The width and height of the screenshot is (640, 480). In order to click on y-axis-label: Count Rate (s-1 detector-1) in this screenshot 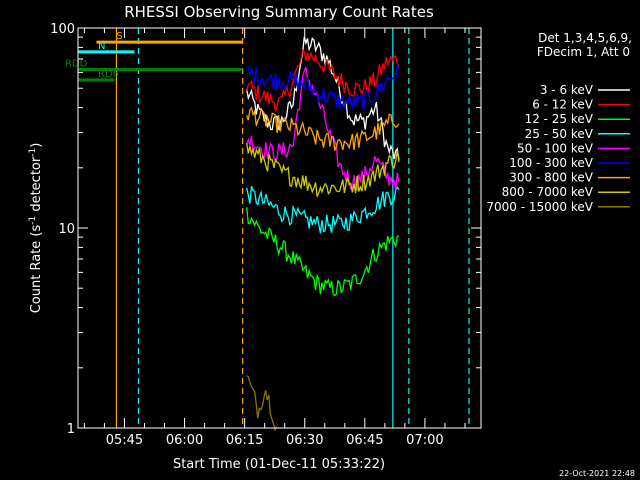, I will do `click(36, 228)`.